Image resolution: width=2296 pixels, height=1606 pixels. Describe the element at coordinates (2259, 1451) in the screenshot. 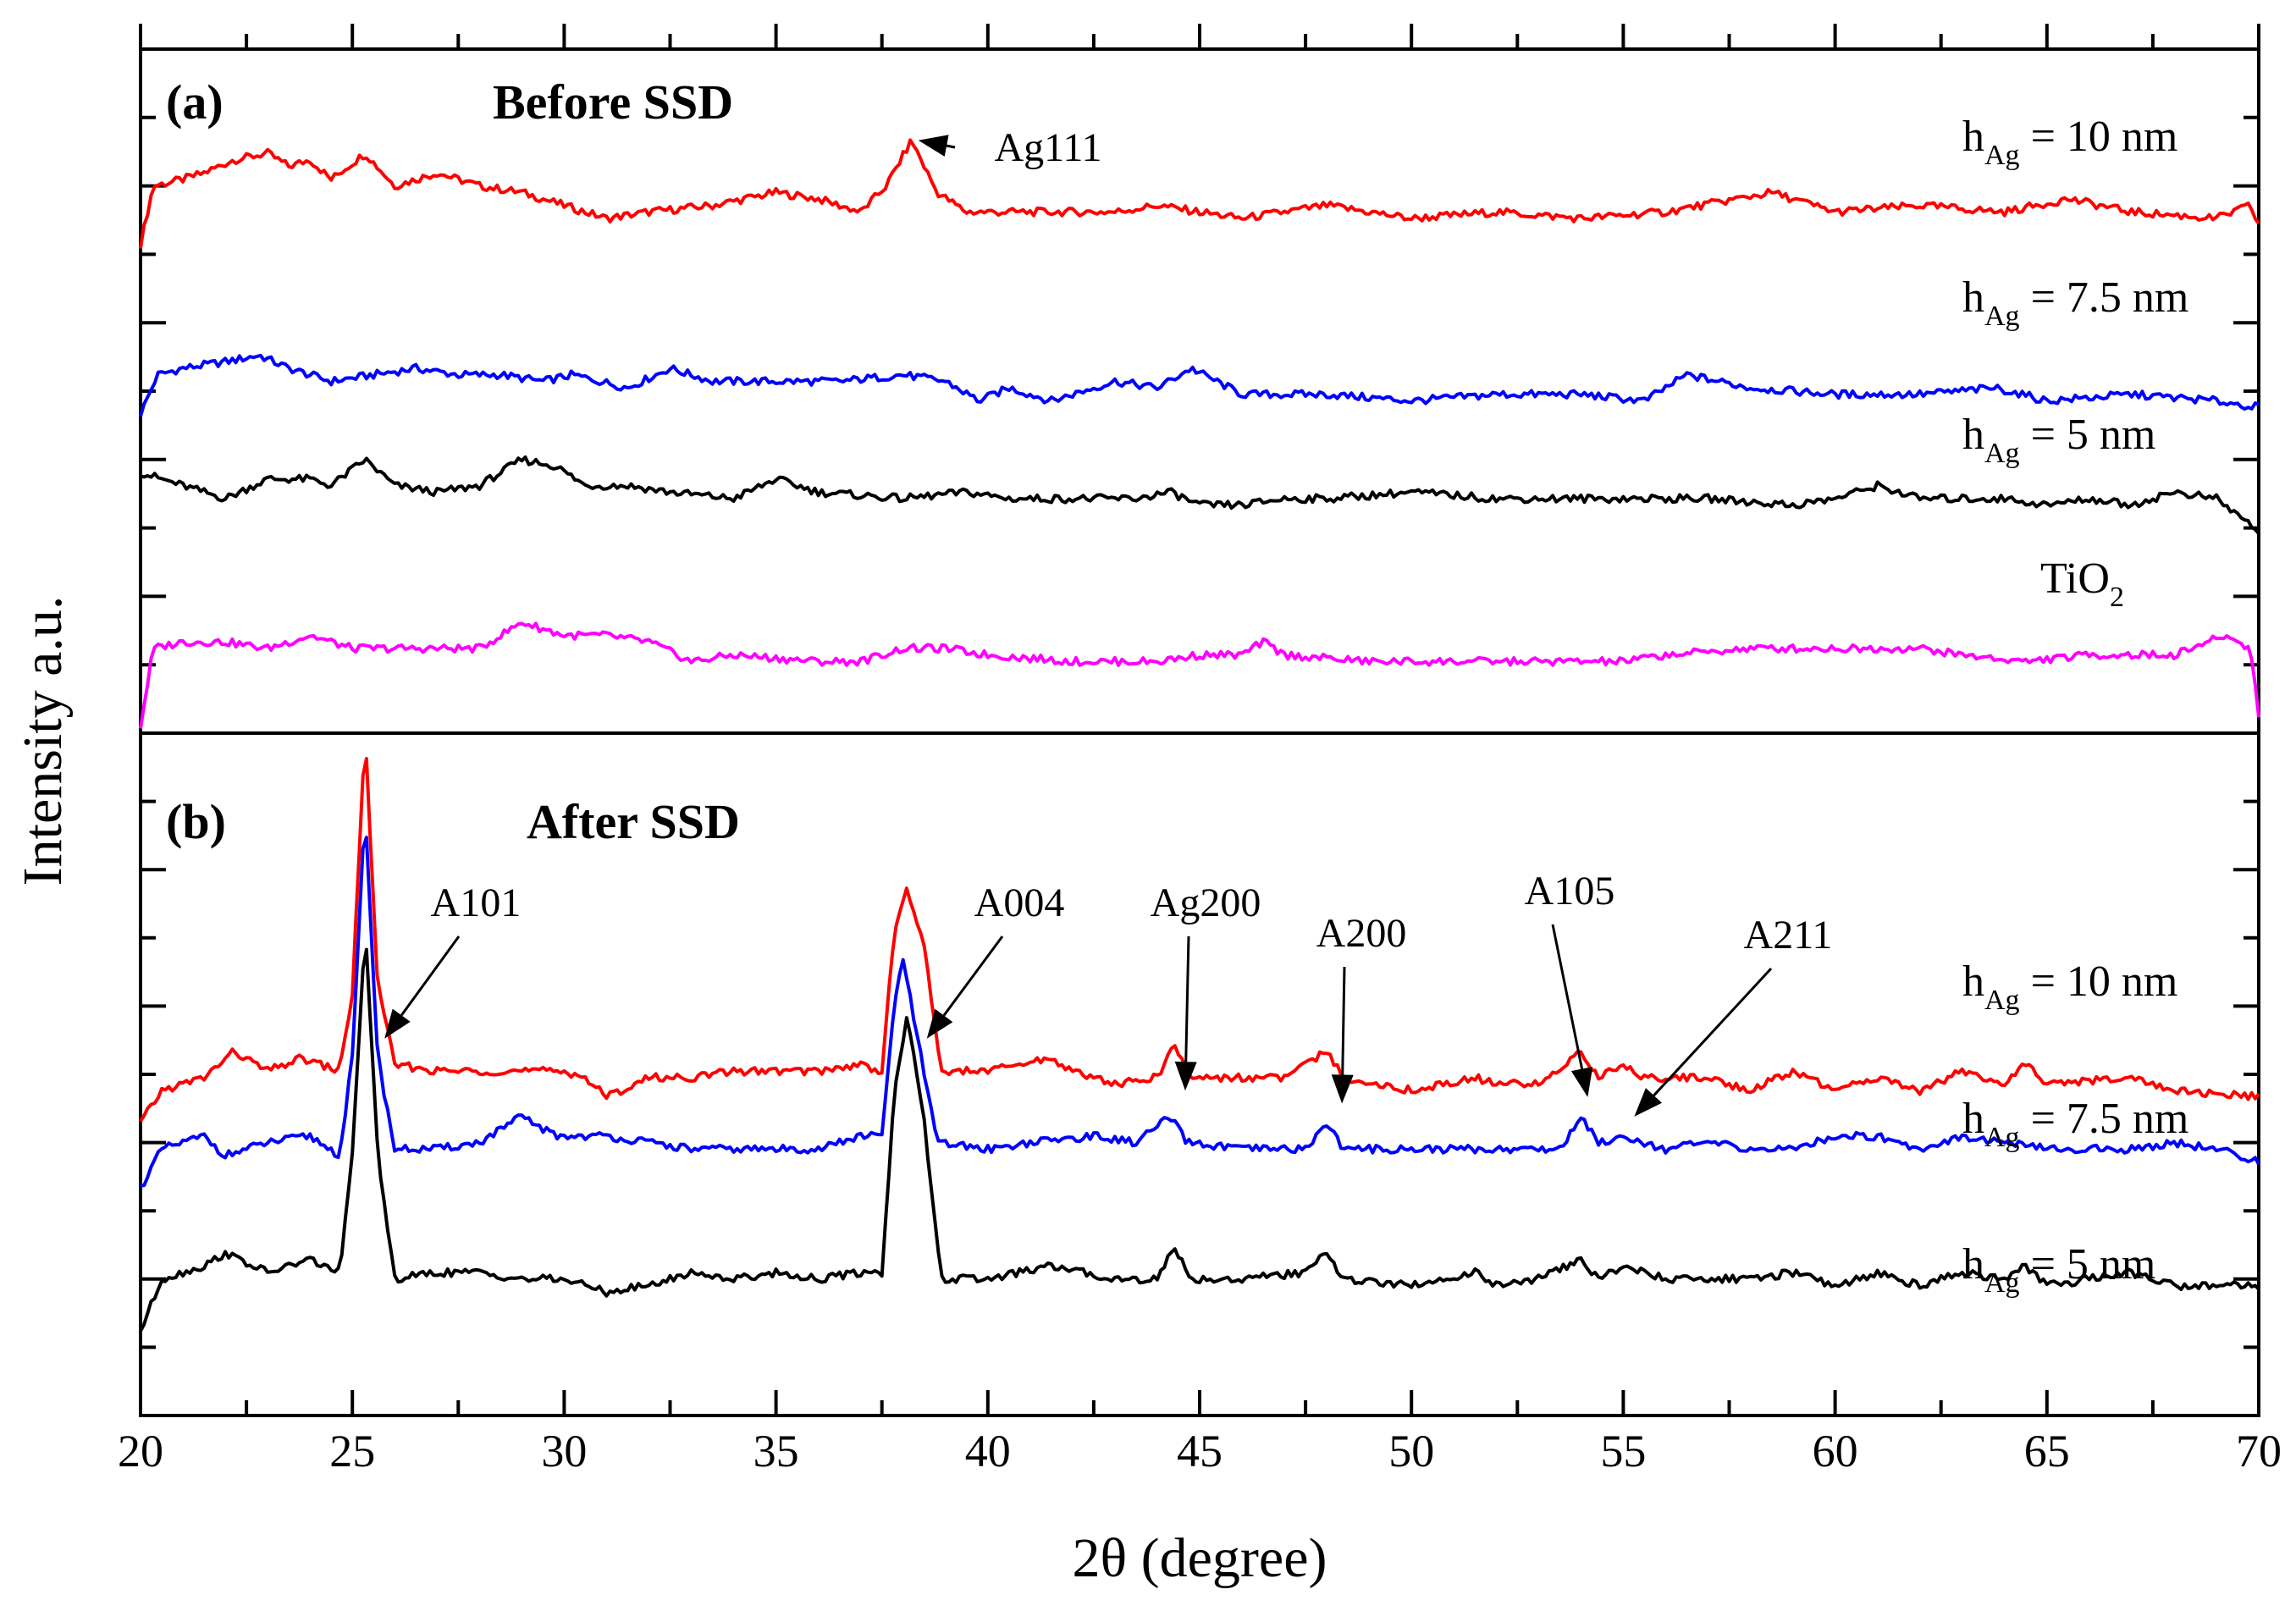

I see `x-tick-label: 70` at that location.